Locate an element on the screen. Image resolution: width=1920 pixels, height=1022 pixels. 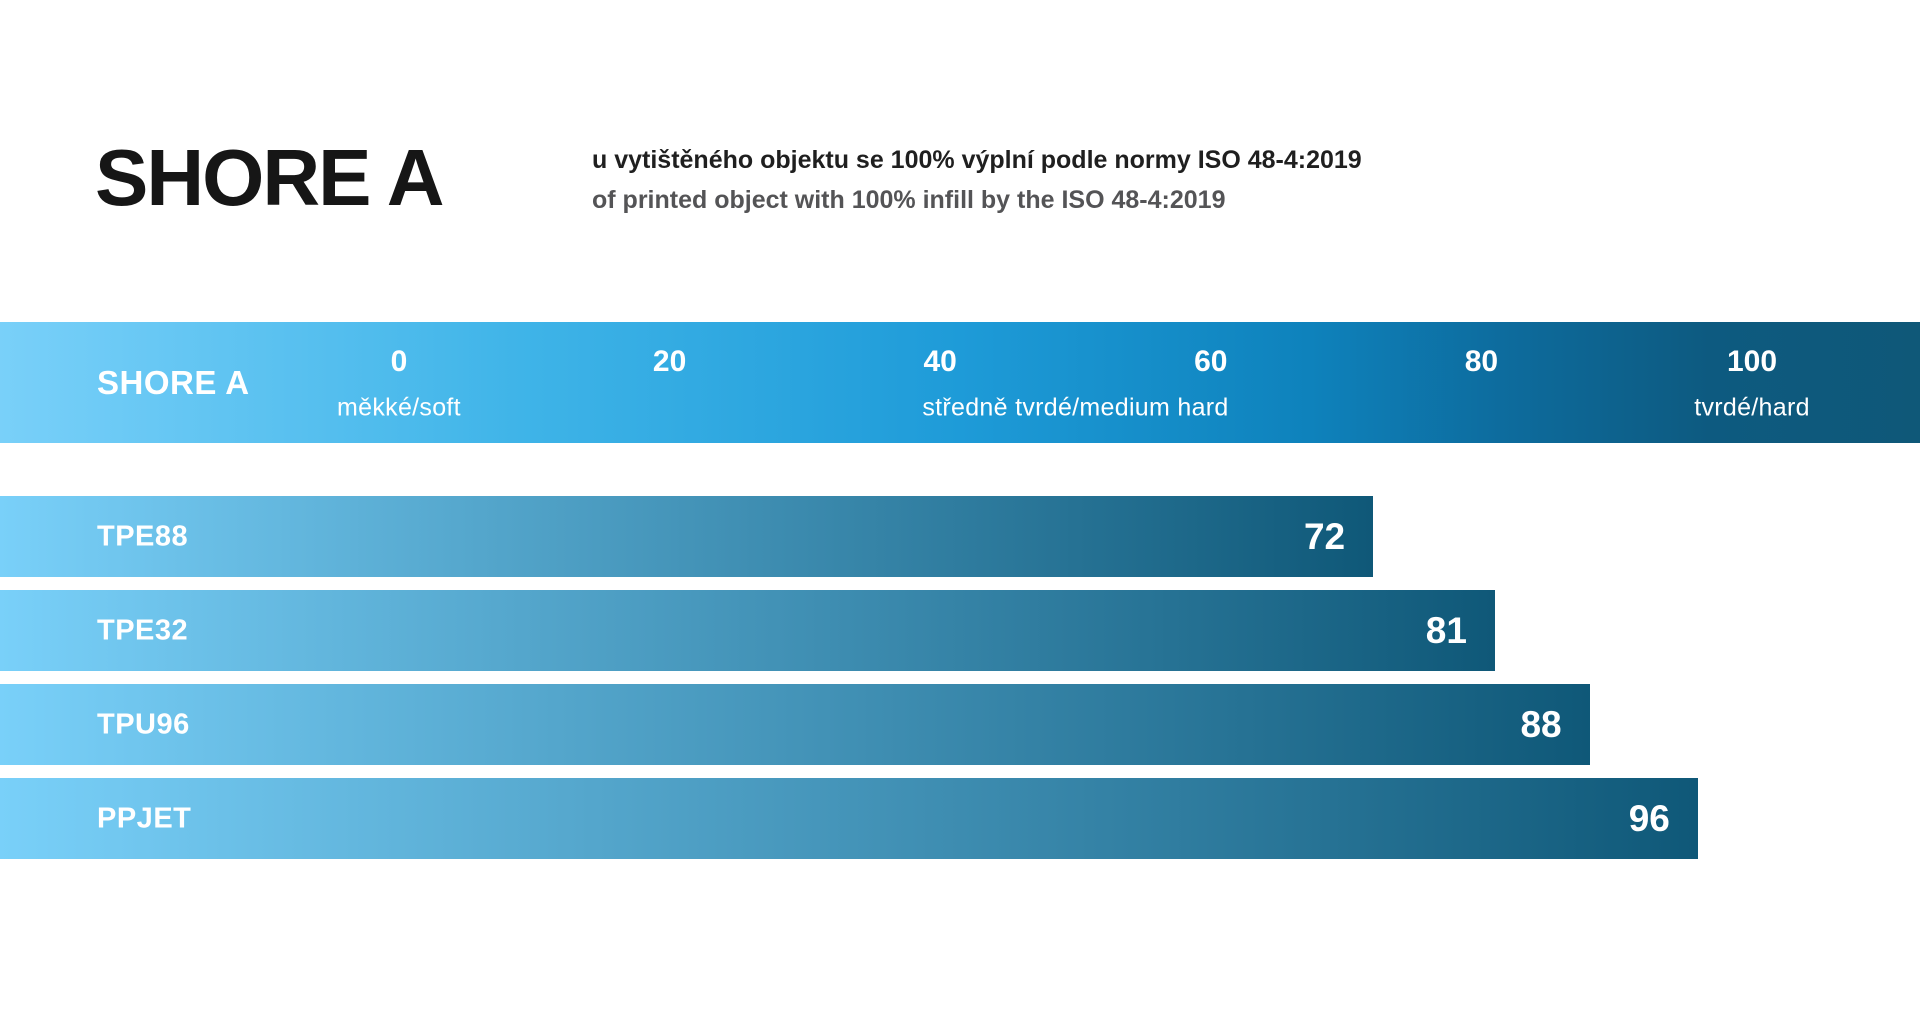
bar-material-label: PPJET is located at coordinates (144, 818).